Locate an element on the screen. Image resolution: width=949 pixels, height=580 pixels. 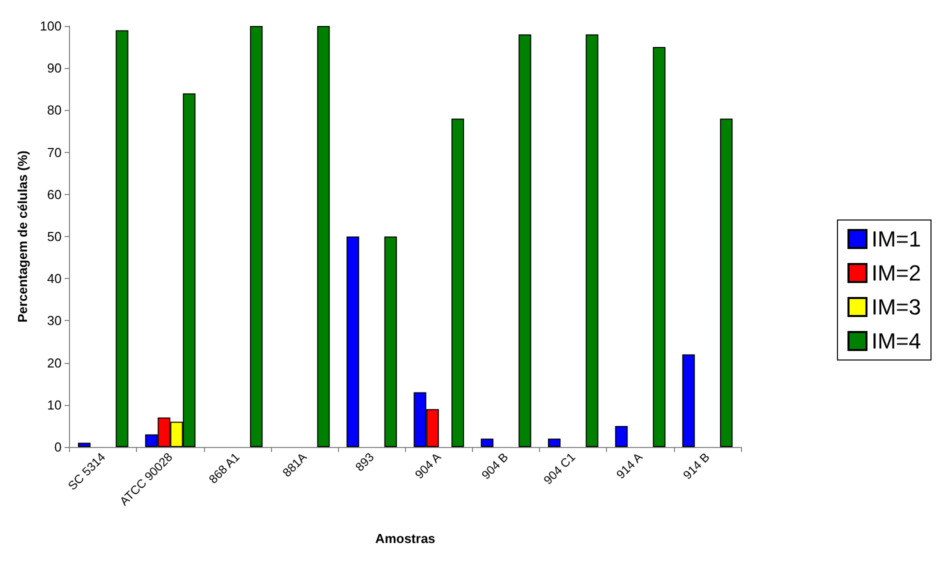
legend-label: IM=2 is located at coordinates (896, 273).